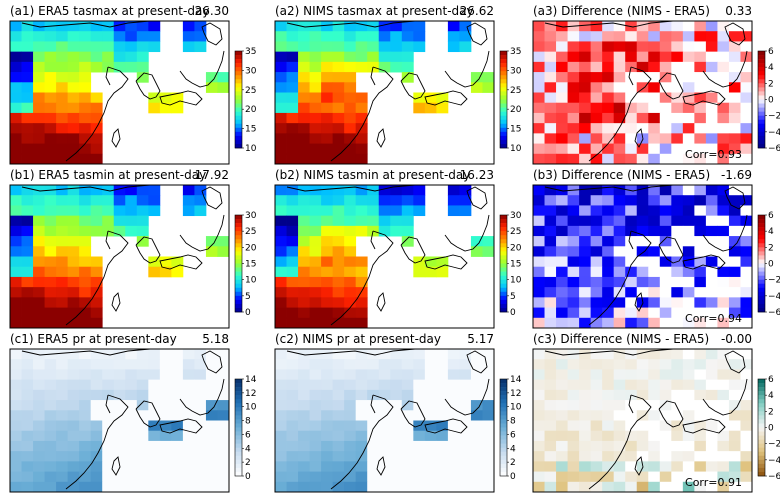 The height and width of the screenshot is (501, 780). I want to click on correlation-label: Corr=0.94, so click(713, 318).